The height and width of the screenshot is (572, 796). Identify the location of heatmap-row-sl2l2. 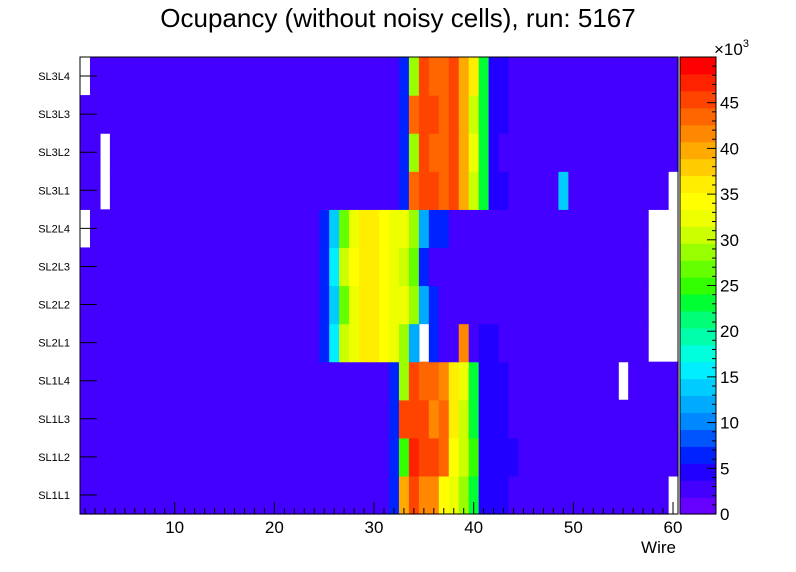
(364, 305).